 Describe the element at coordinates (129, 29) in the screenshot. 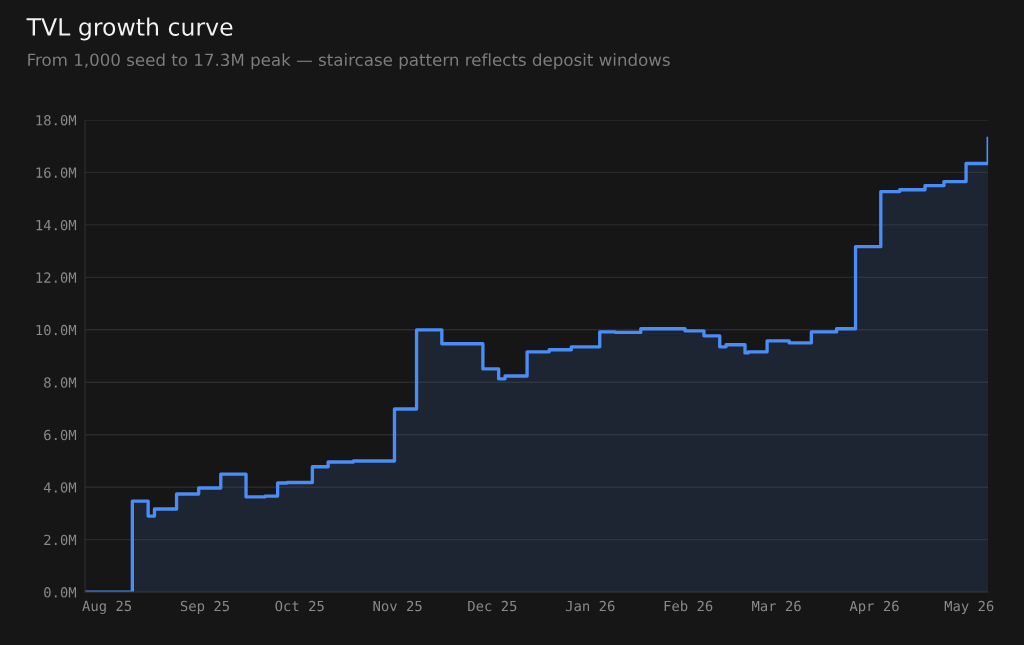

I see `chart-title: TVL growth curve` at that location.